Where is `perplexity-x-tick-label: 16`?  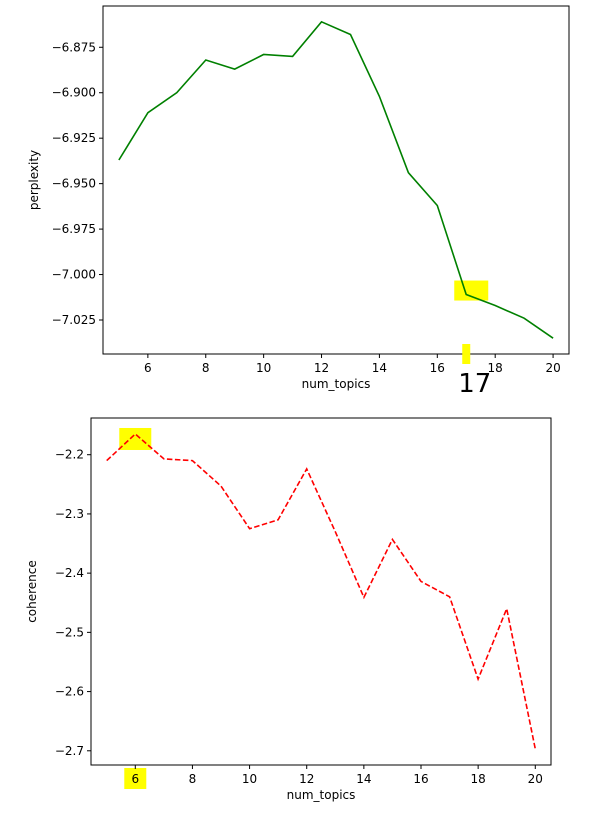 perplexity-x-tick-label: 16 is located at coordinates (437, 368).